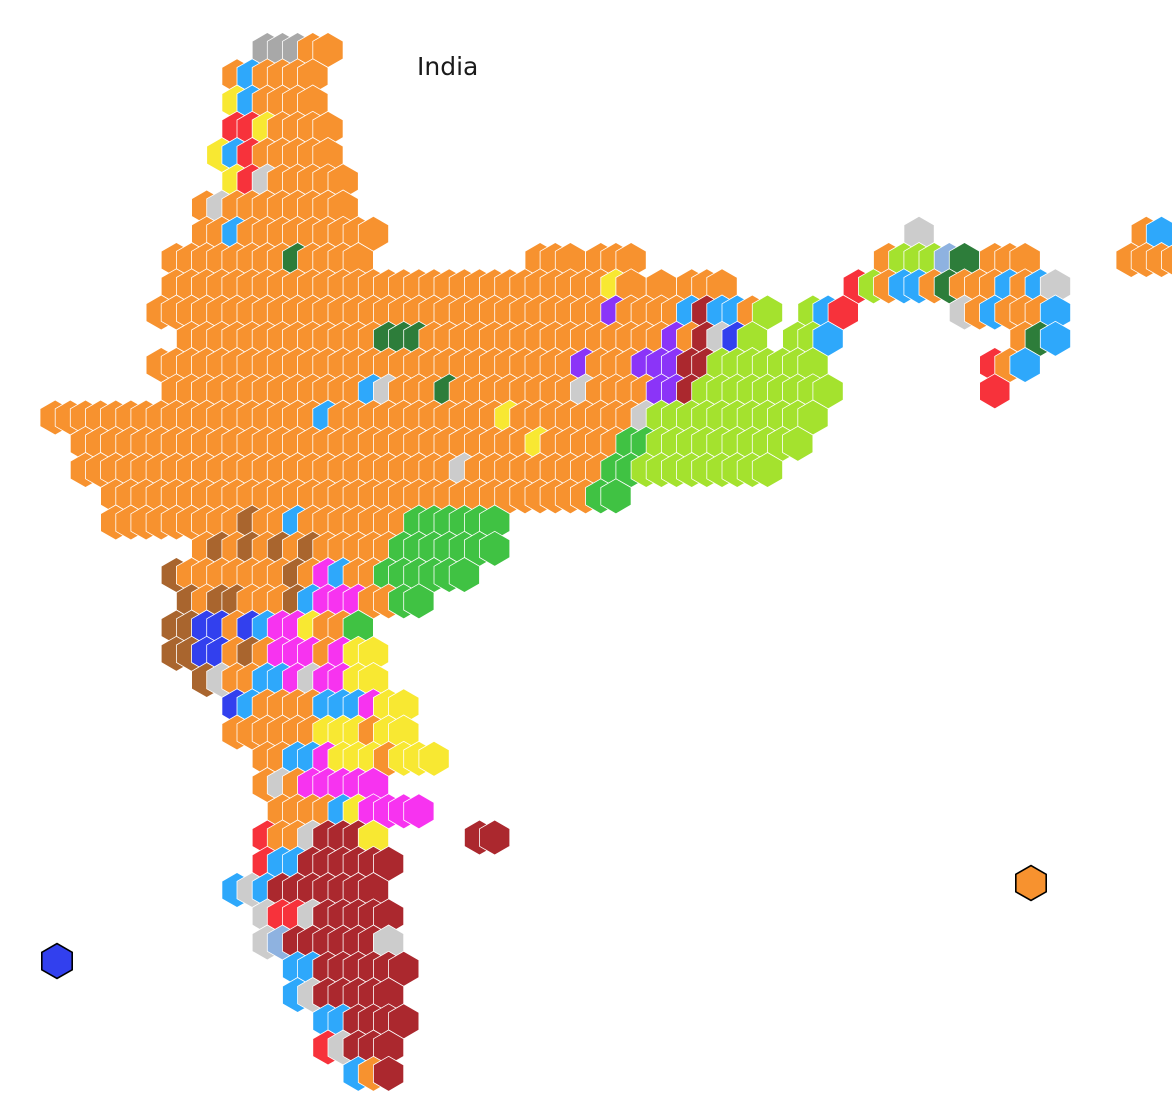 The height and width of the screenshot is (1102, 1172). I want to click on island-hex-lakshadweep, so click(56, 961).